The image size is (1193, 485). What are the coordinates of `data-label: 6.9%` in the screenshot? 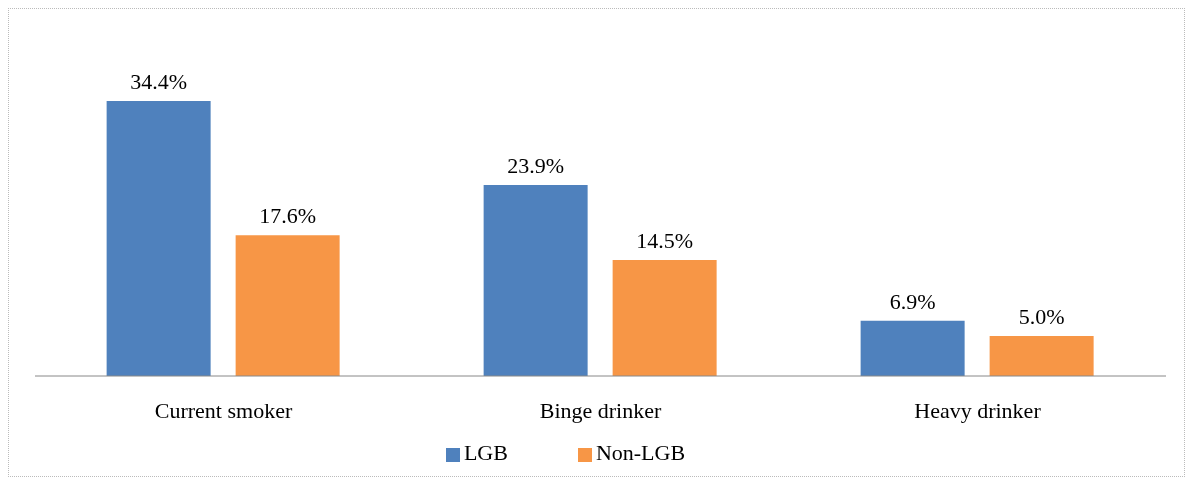 It's located at (912, 301).